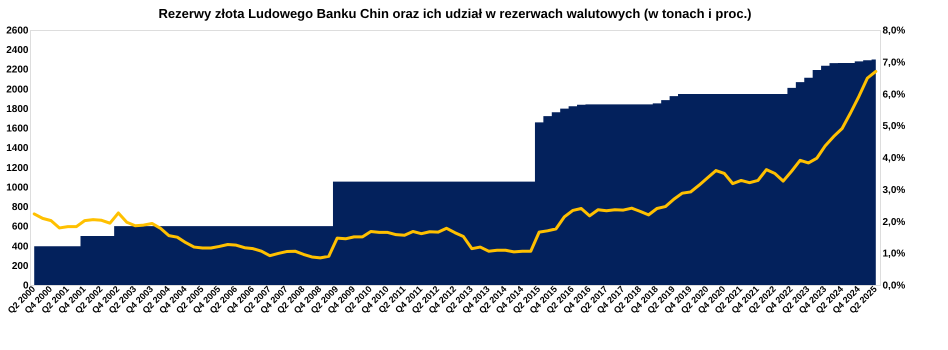  I want to click on y-tick-label: 1600, so click(17, 129).